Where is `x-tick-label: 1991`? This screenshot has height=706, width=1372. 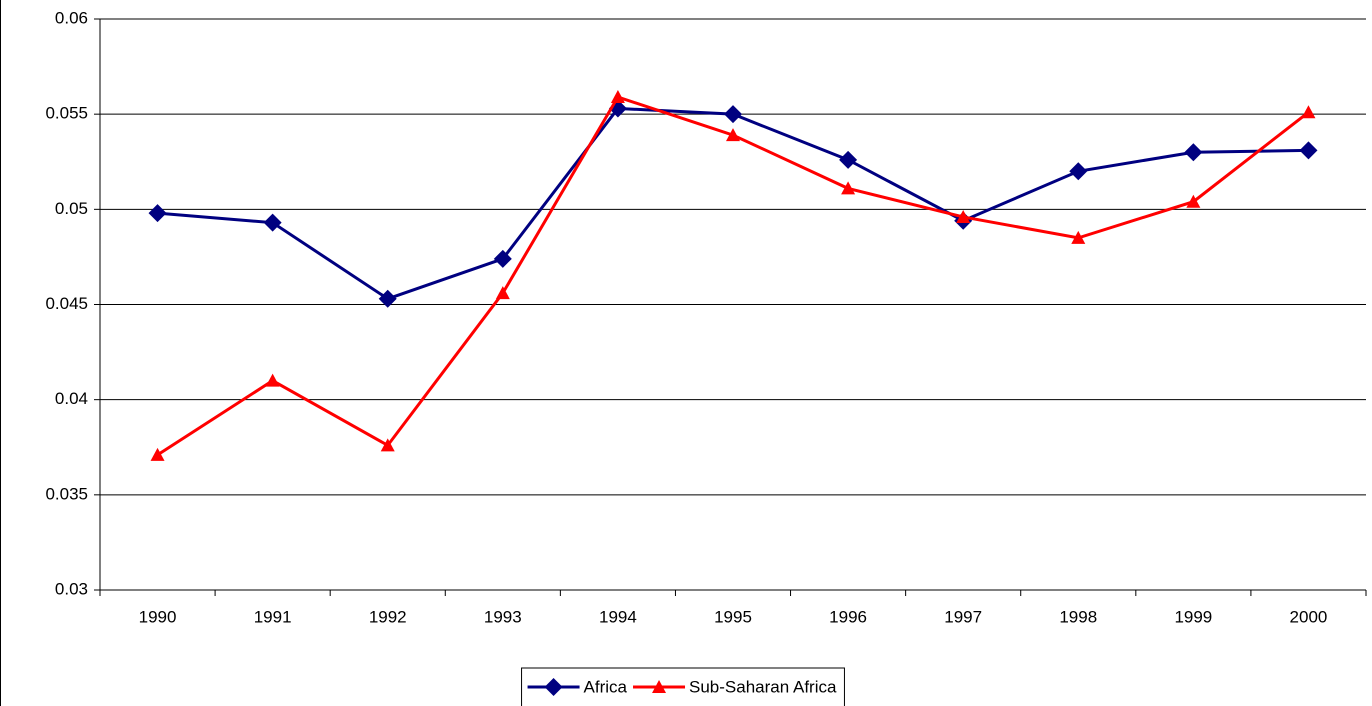 x-tick-label: 1991 is located at coordinates (273, 616).